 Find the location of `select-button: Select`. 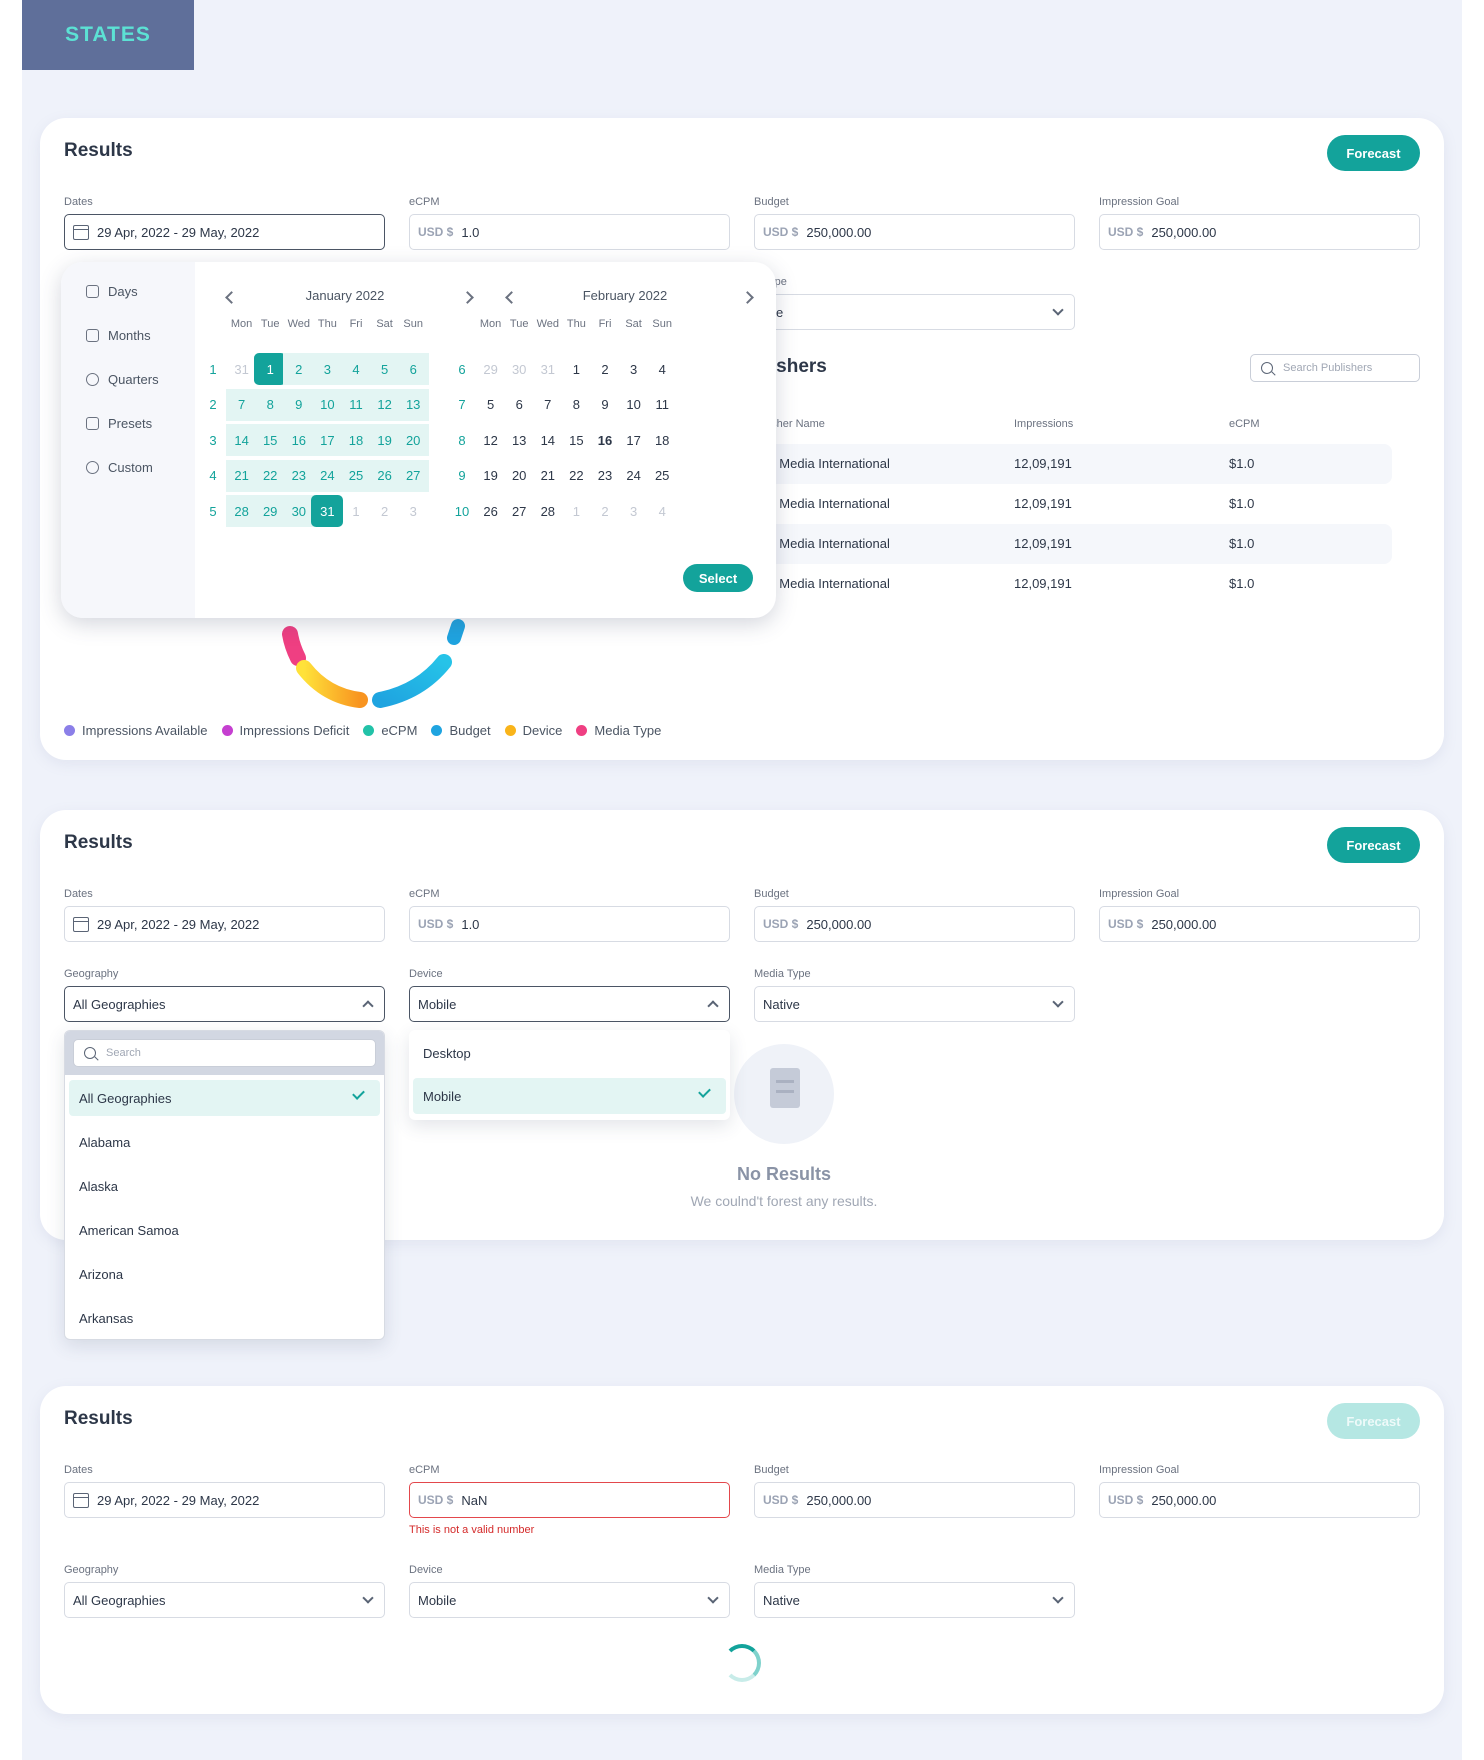

select-button: Select is located at coordinates (718, 578).